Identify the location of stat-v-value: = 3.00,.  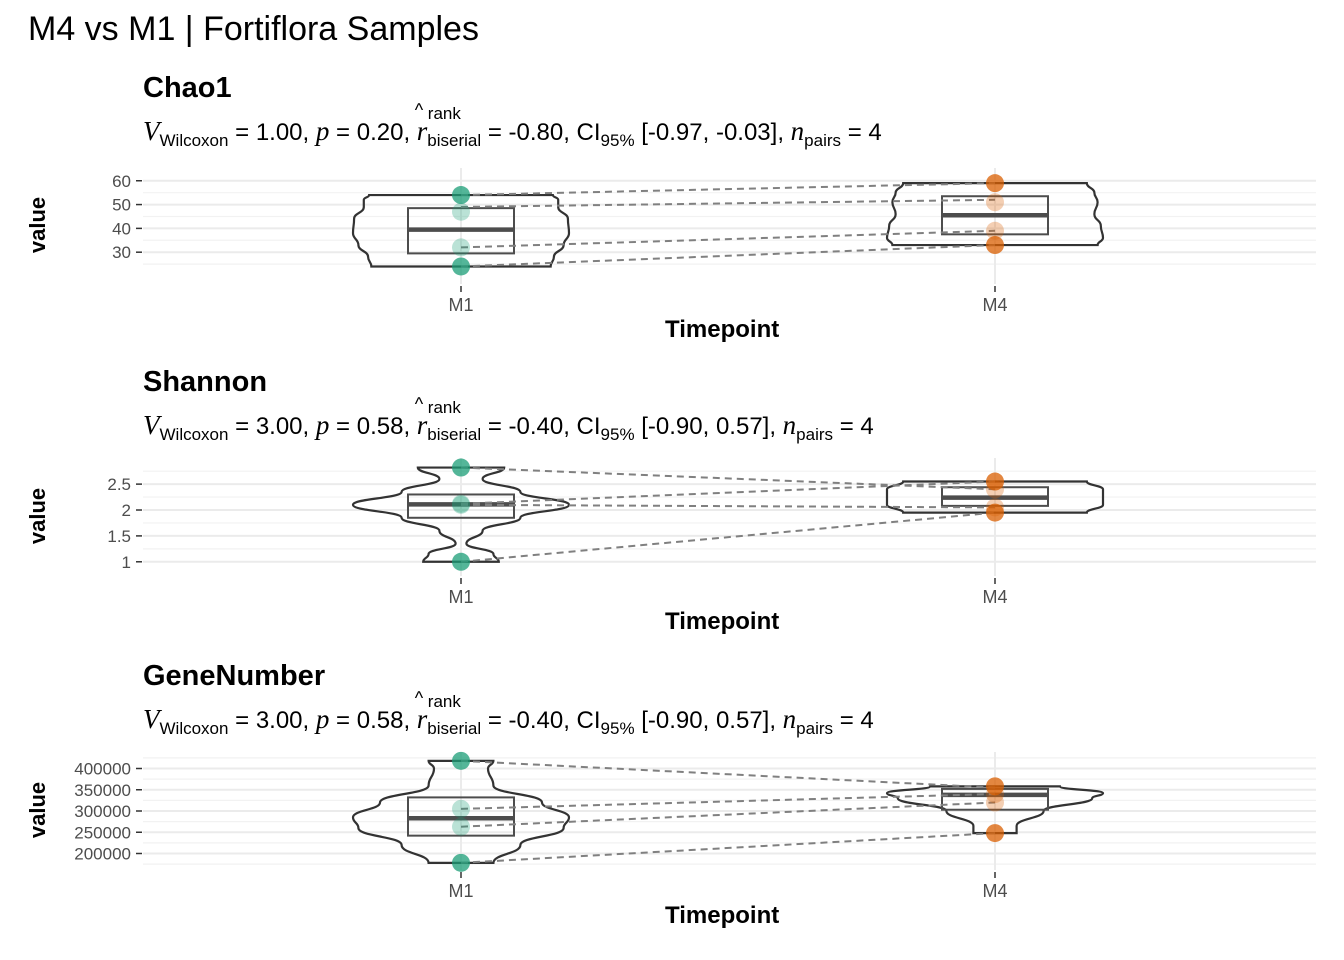
(272, 720).